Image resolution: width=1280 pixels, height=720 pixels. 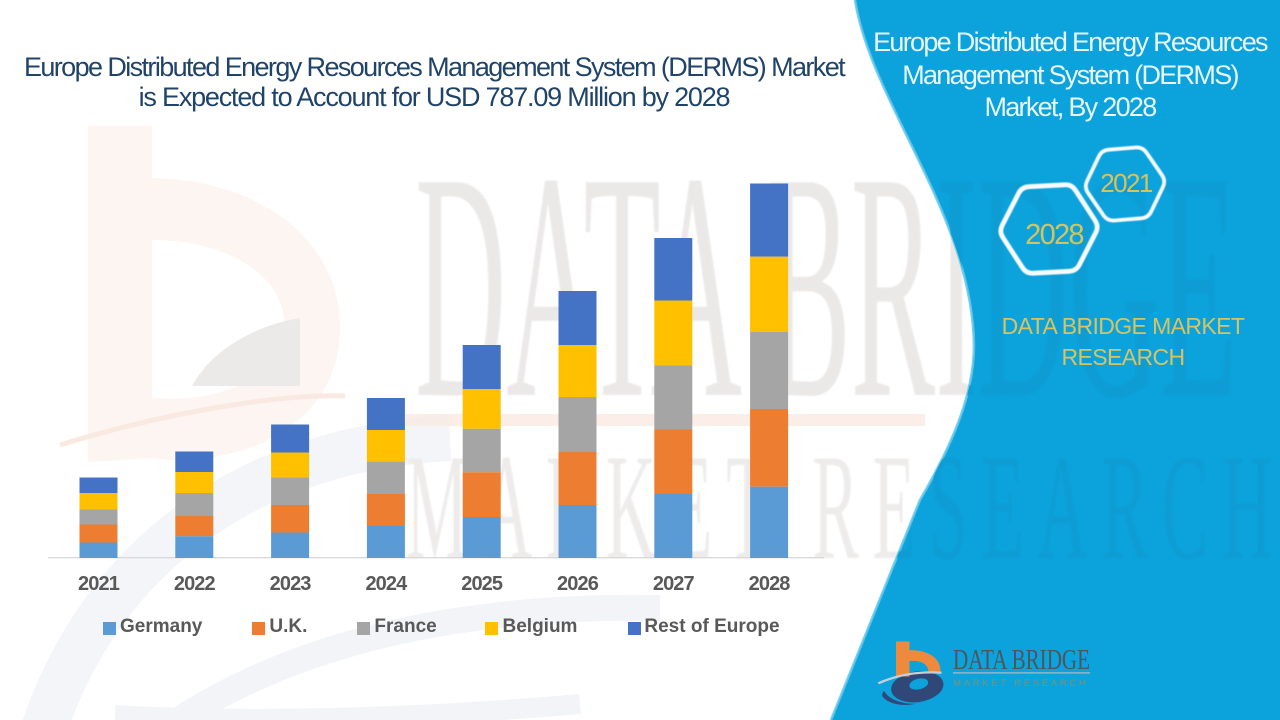 I want to click on svg-text: DATA BRIDGE, so click(x=1021, y=660).